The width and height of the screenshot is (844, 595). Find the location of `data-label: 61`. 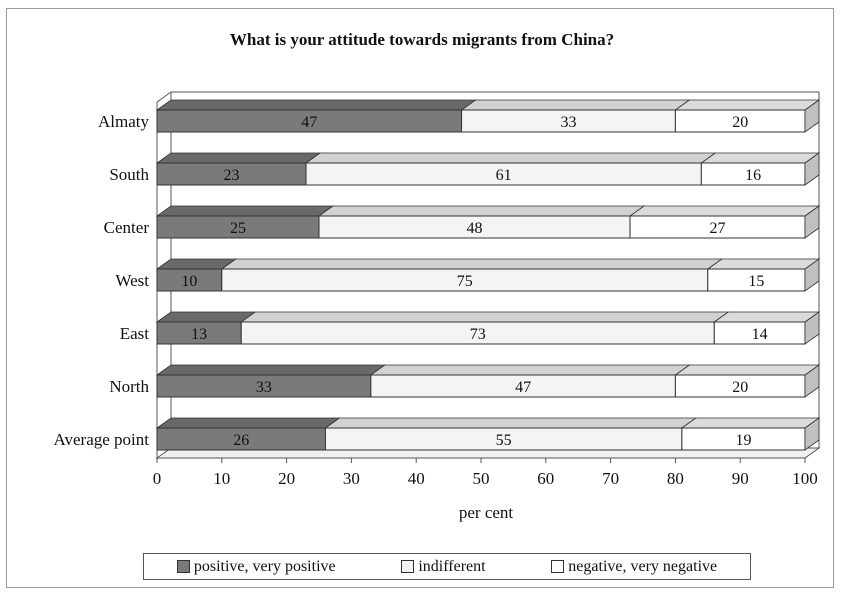

data-label: 61 is located at coordinates (504, 175).